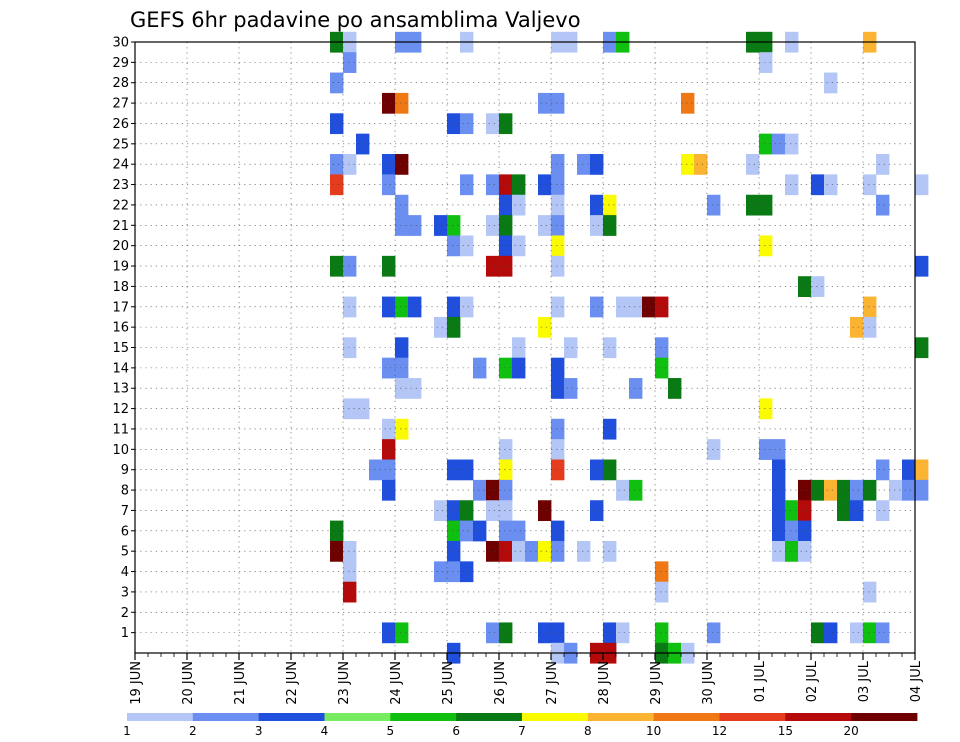  I want to click on x-tick-label: 24 JUN, so click(396, 683).